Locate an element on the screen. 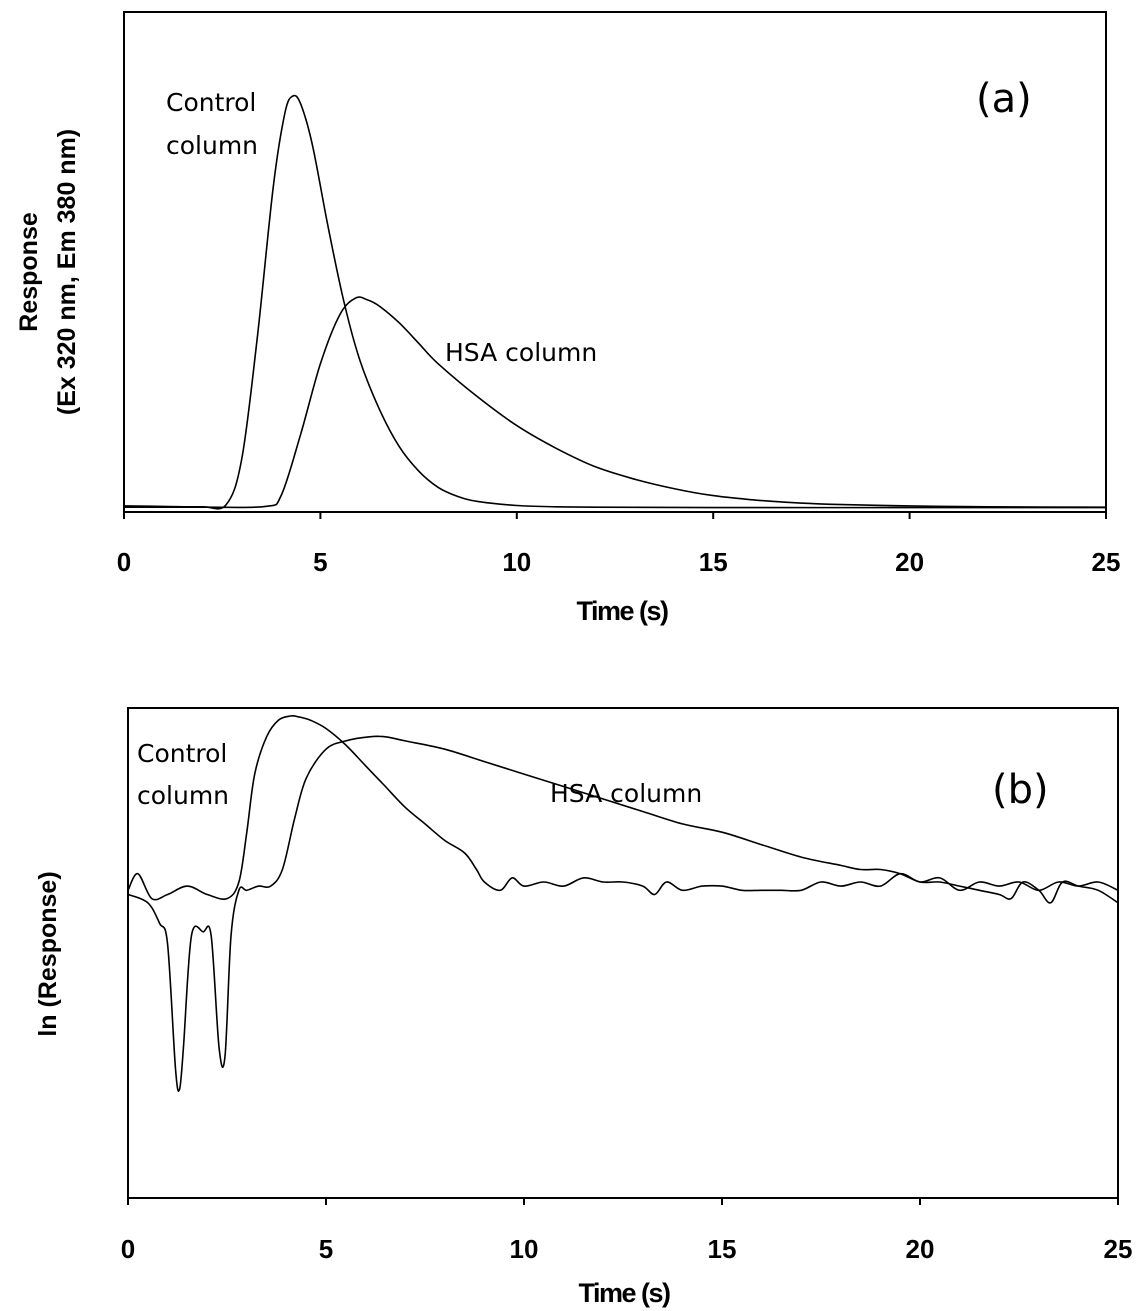 Image resolution: width=1144 pixels, height=1311 pixels. panel-b-control-column-curve is located at coordinates (623, 807).